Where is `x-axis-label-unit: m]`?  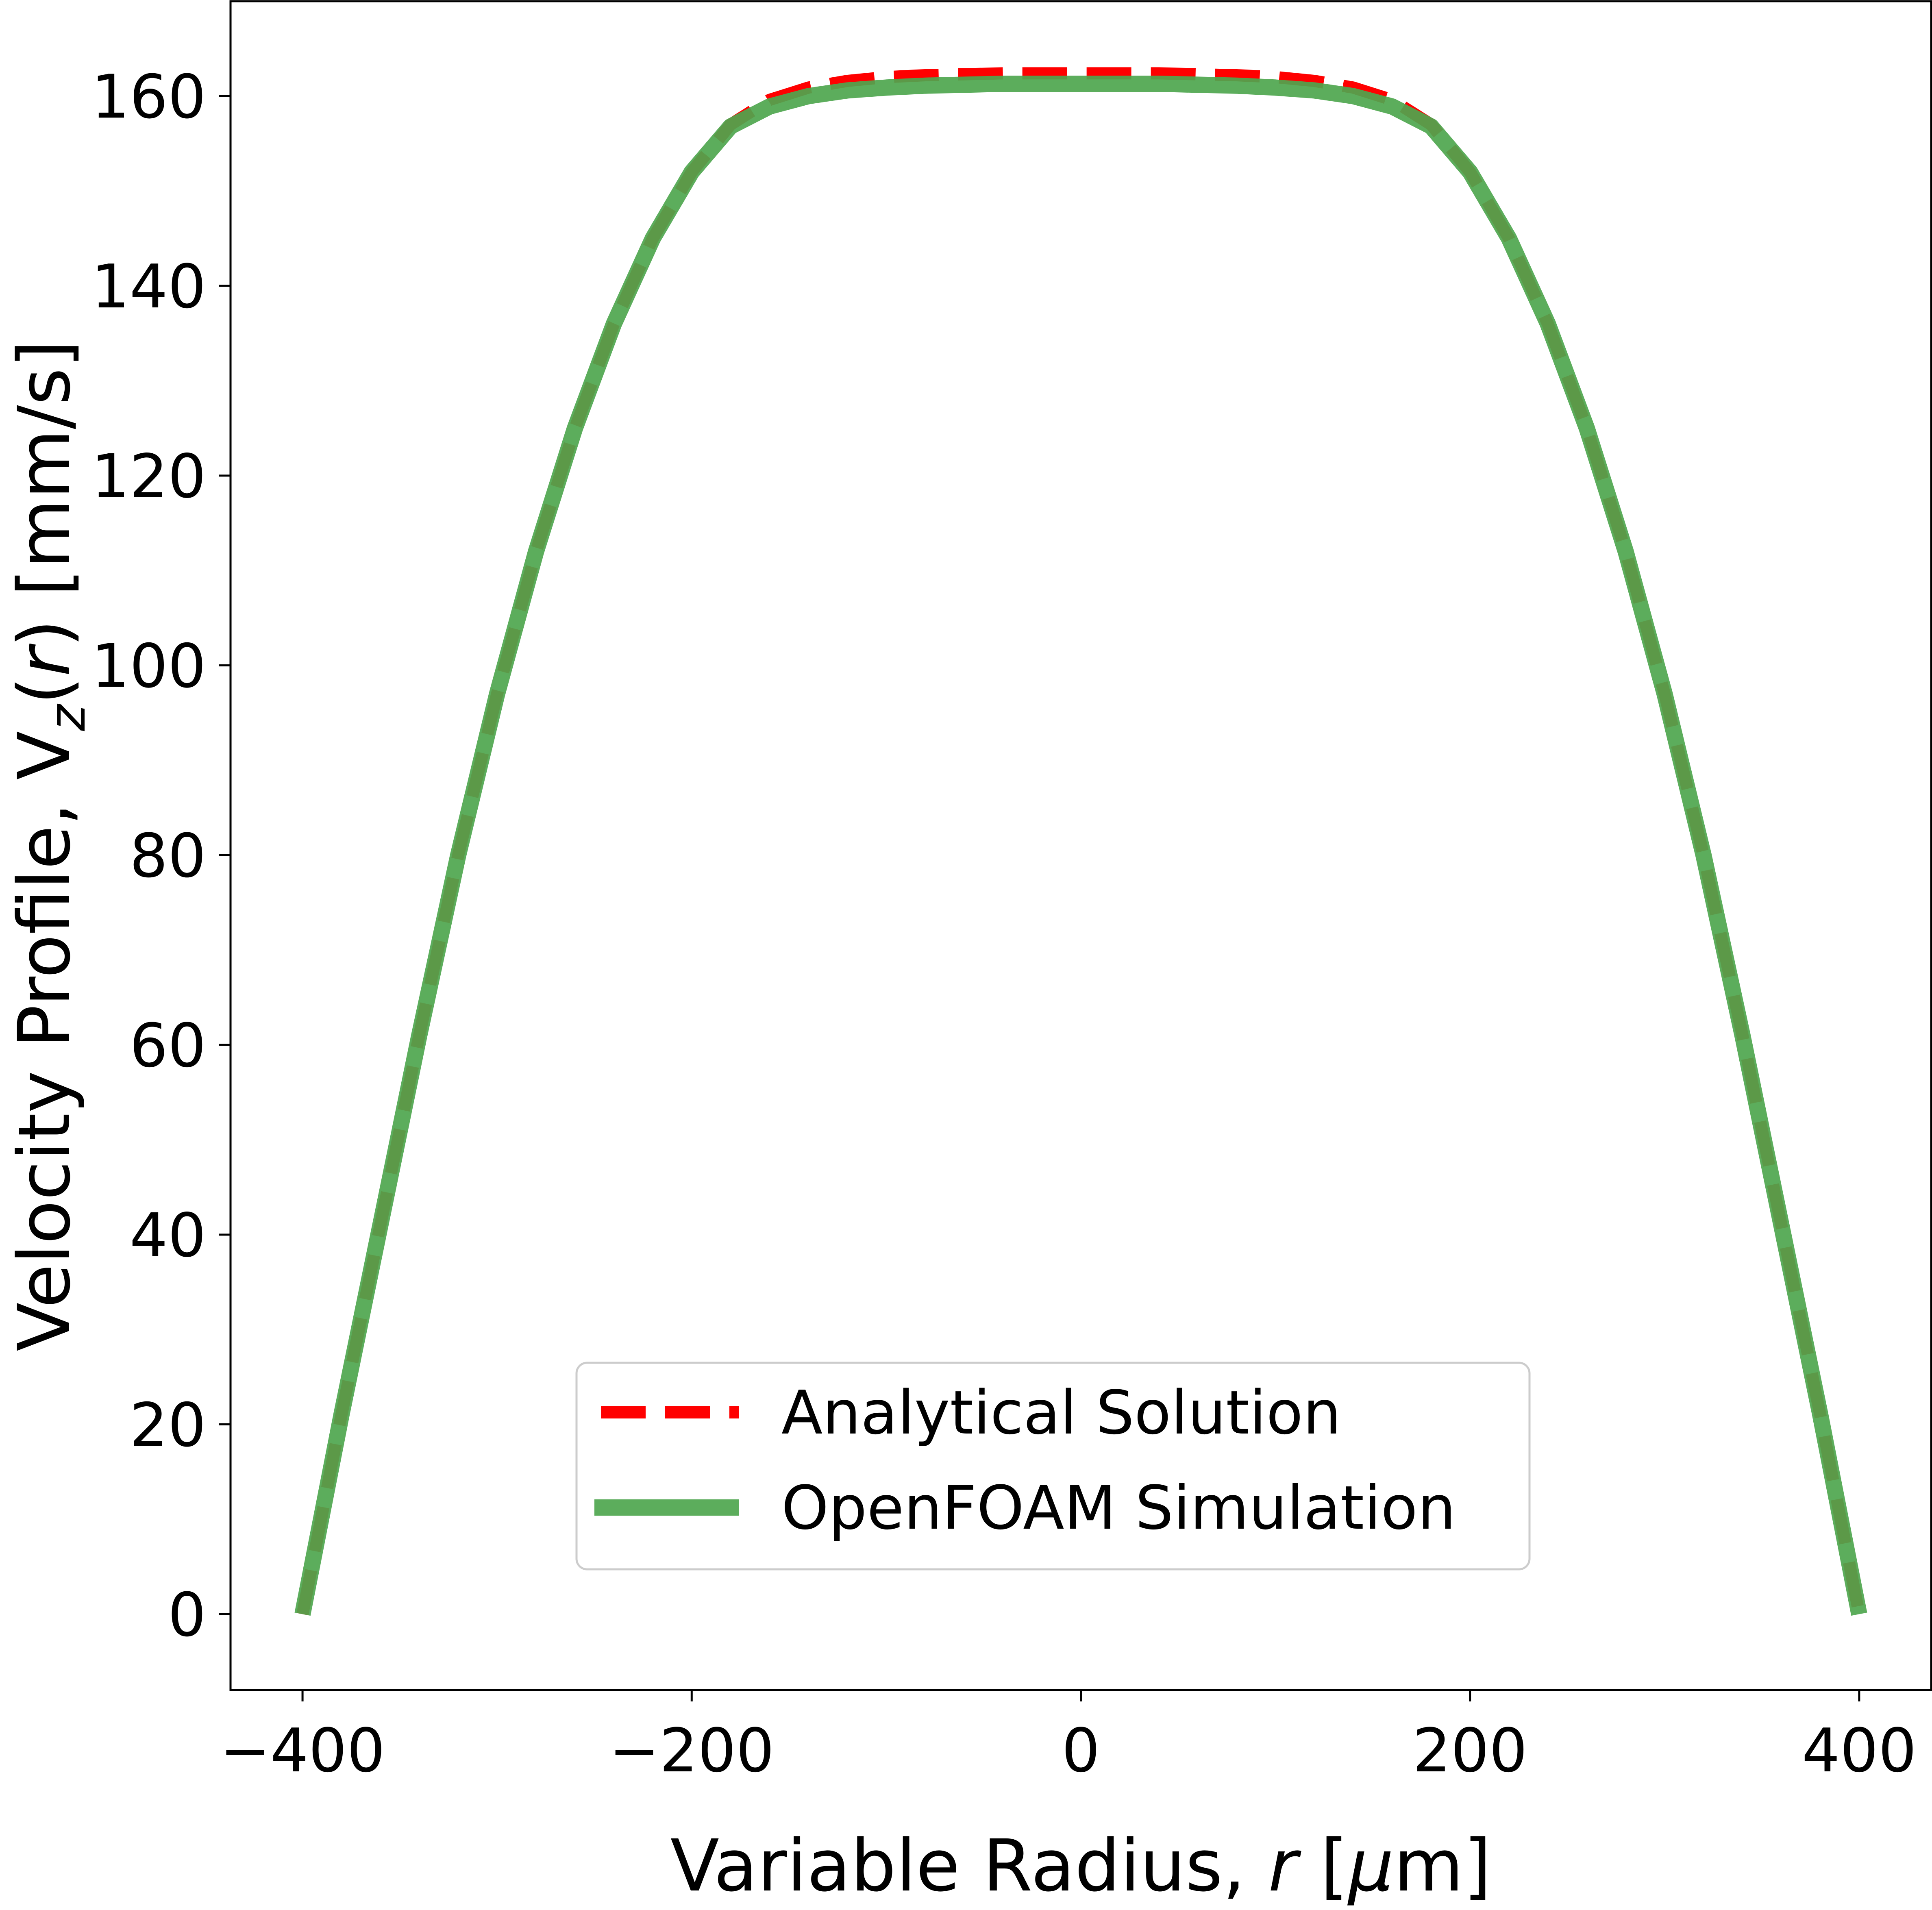 x-axis-label-unit: m] is located at coordinates (1443, 1866).